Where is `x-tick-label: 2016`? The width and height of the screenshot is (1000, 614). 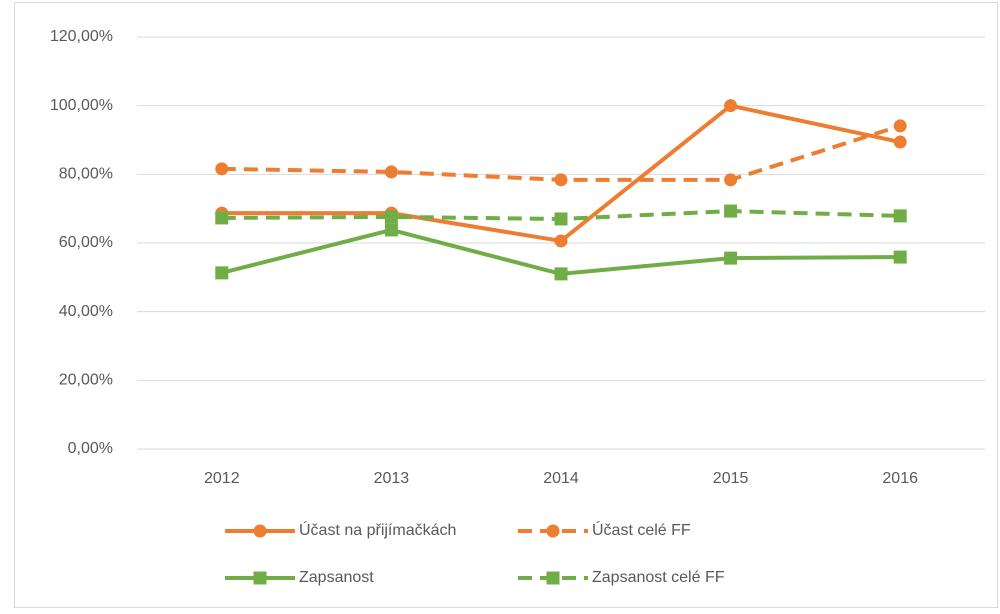
x-tick-label: 2016 is located at coordinates (900, 478).